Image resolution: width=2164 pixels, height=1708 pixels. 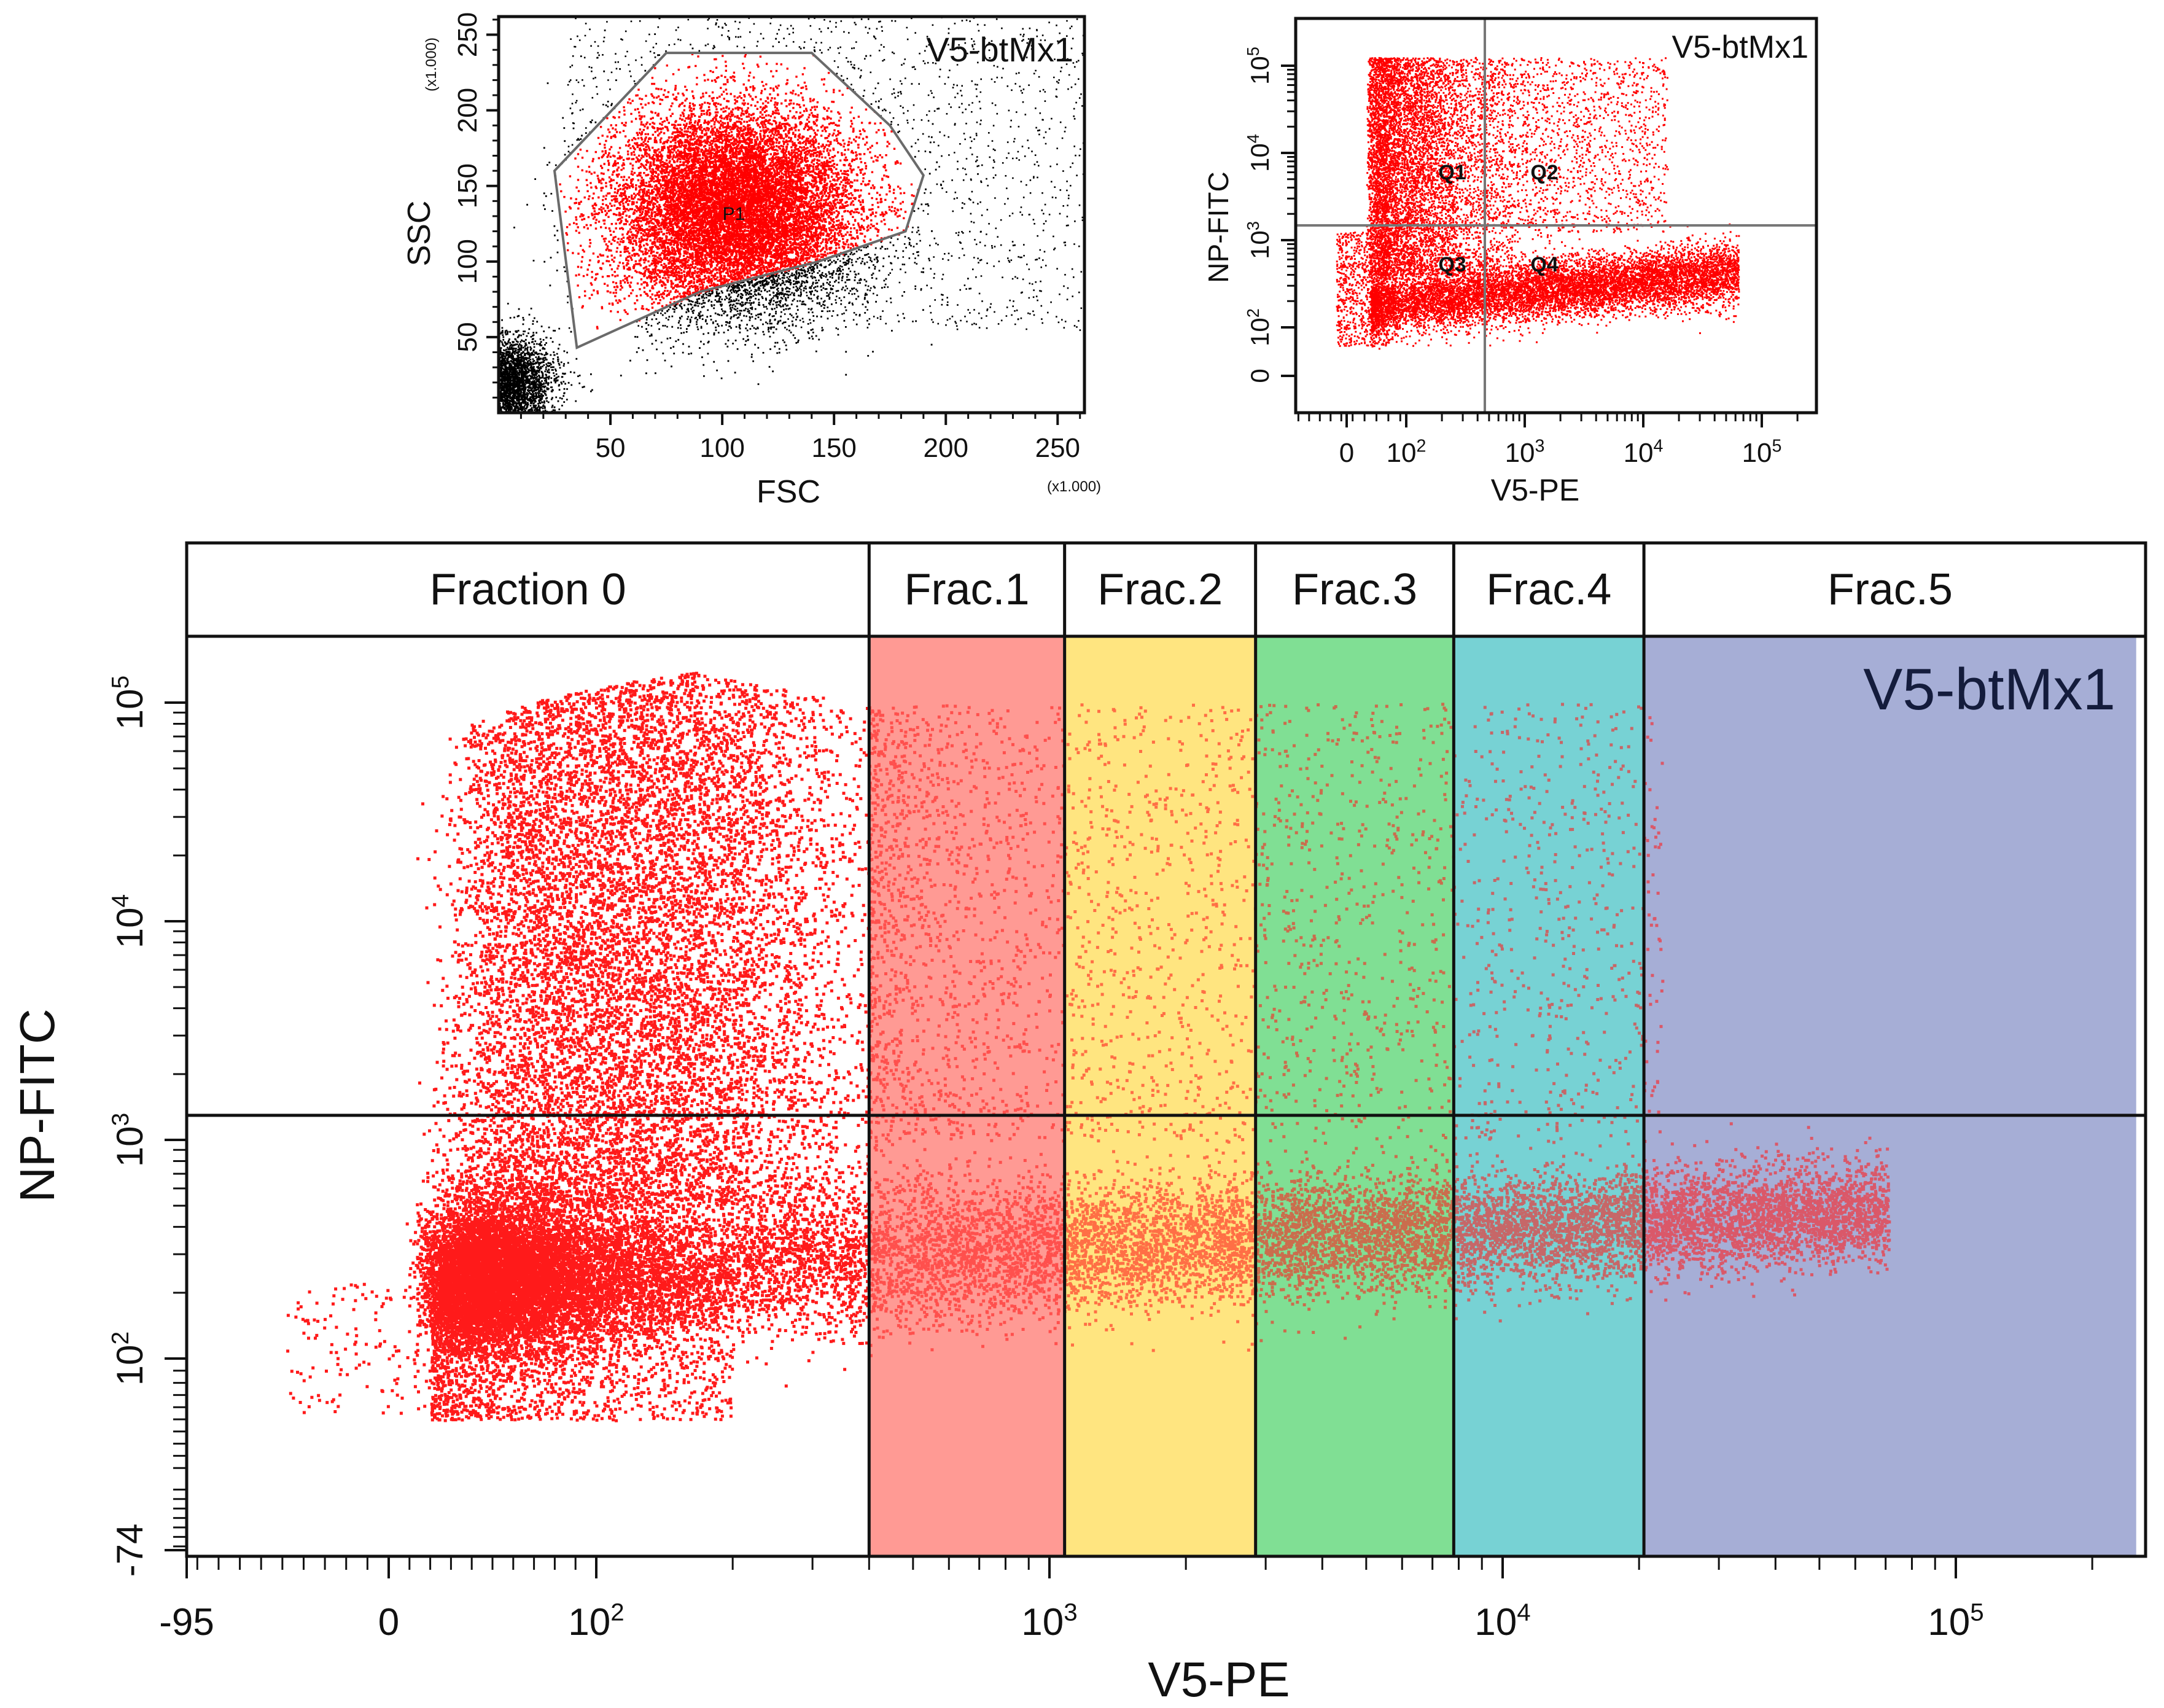 What do you see at coordinates (1544, 264) in the screenshot?
I see `quadrant-label-q4: Q4` at bounding box center [1544, 264].